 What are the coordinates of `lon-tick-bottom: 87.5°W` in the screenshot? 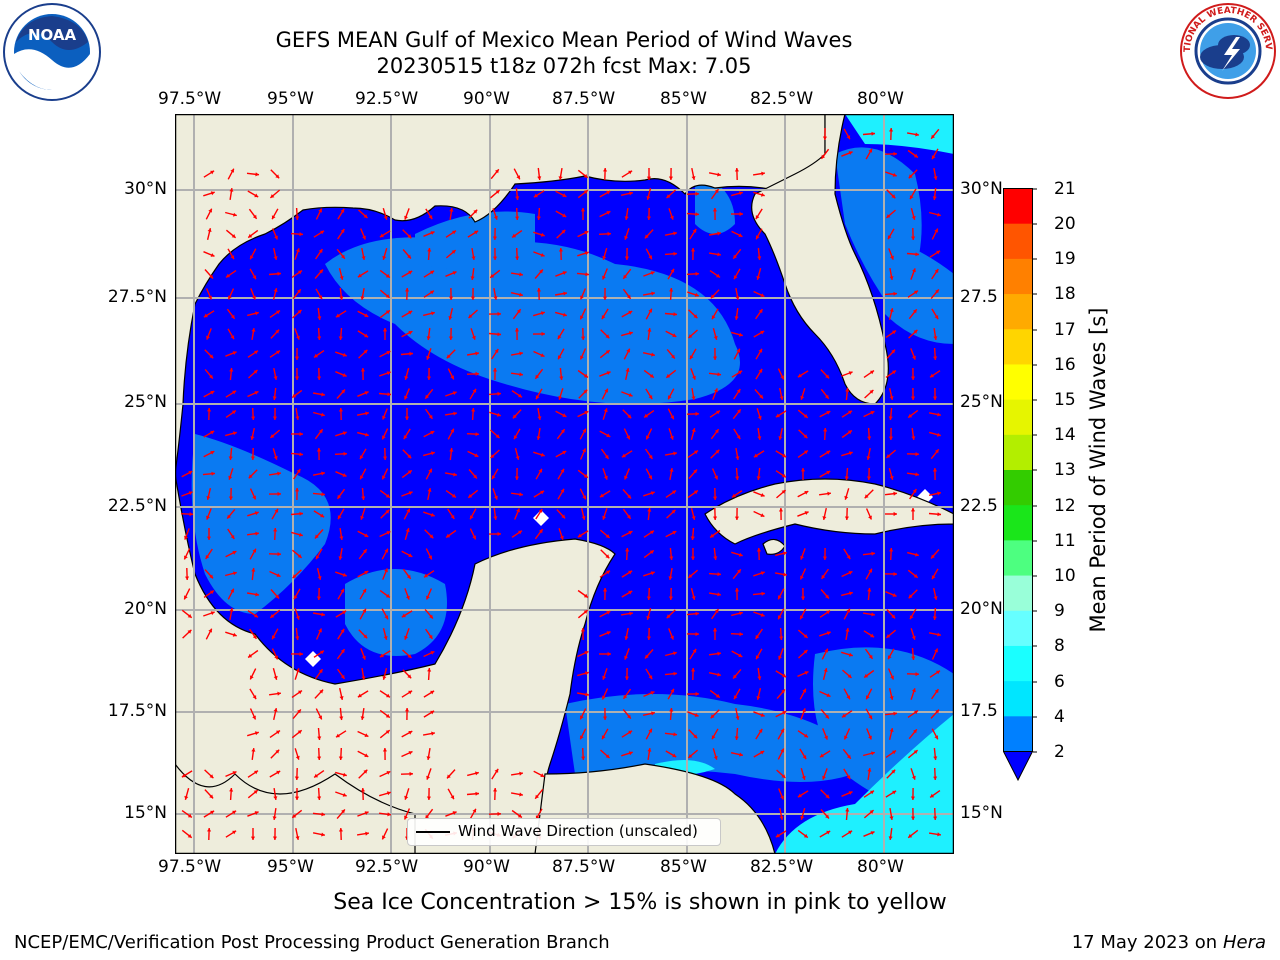 It's located at (584, 867).